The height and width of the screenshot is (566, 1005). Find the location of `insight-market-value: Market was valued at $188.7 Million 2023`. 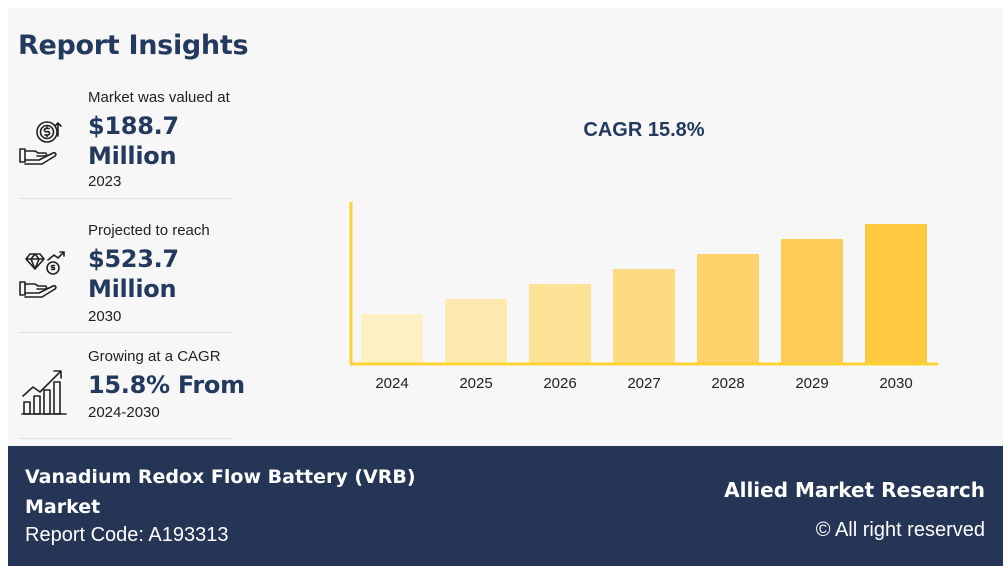

insight-market-value: Market was valued at $188.7 Million 2023 is located at coordinates (125, 142).